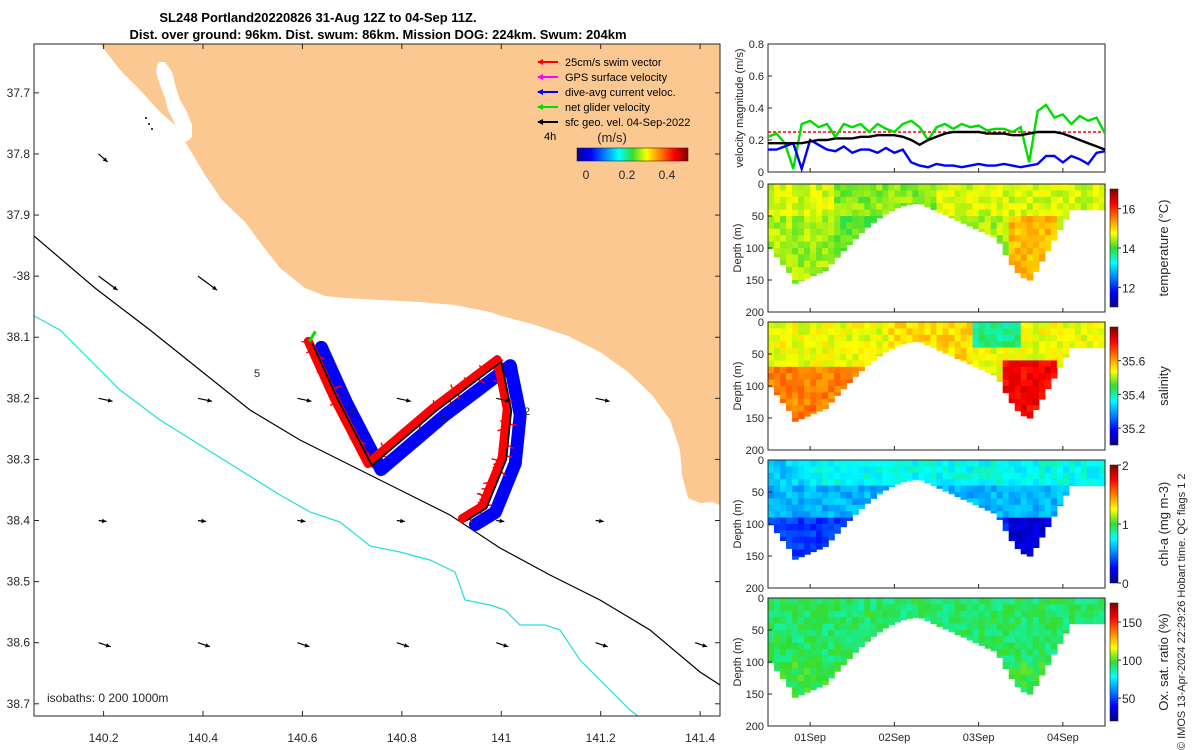 The image size is (1200, 750). What do you see at coordinates (1129, 249) in the screenshot?
I see `colorbar-tick-label: 14` at bounding box center [1129, 249].